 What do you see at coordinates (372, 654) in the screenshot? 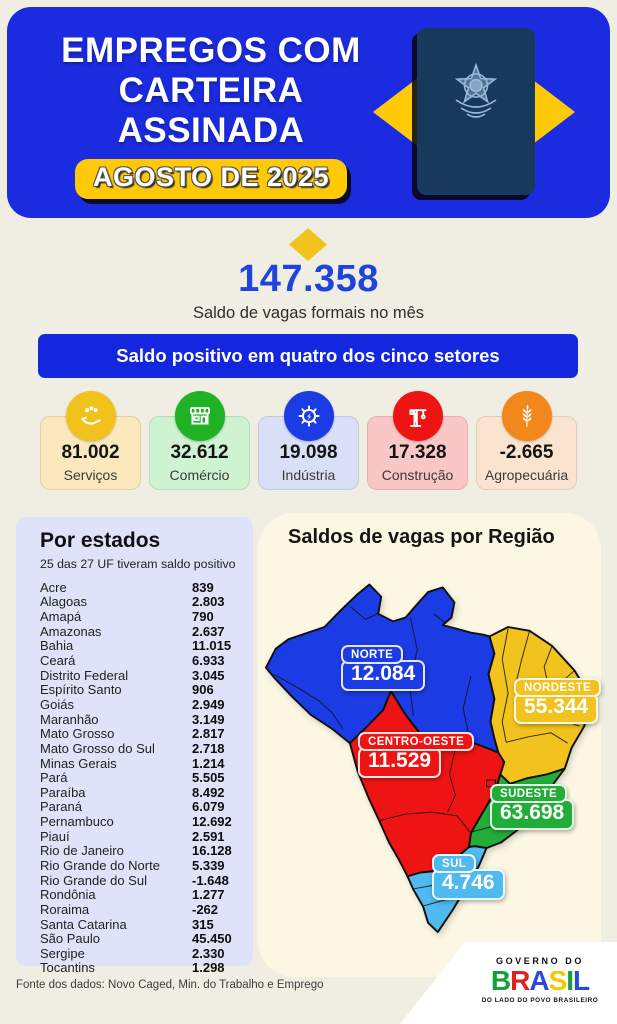
I see `region-name: NORTE` at bounding box center [372, 654].